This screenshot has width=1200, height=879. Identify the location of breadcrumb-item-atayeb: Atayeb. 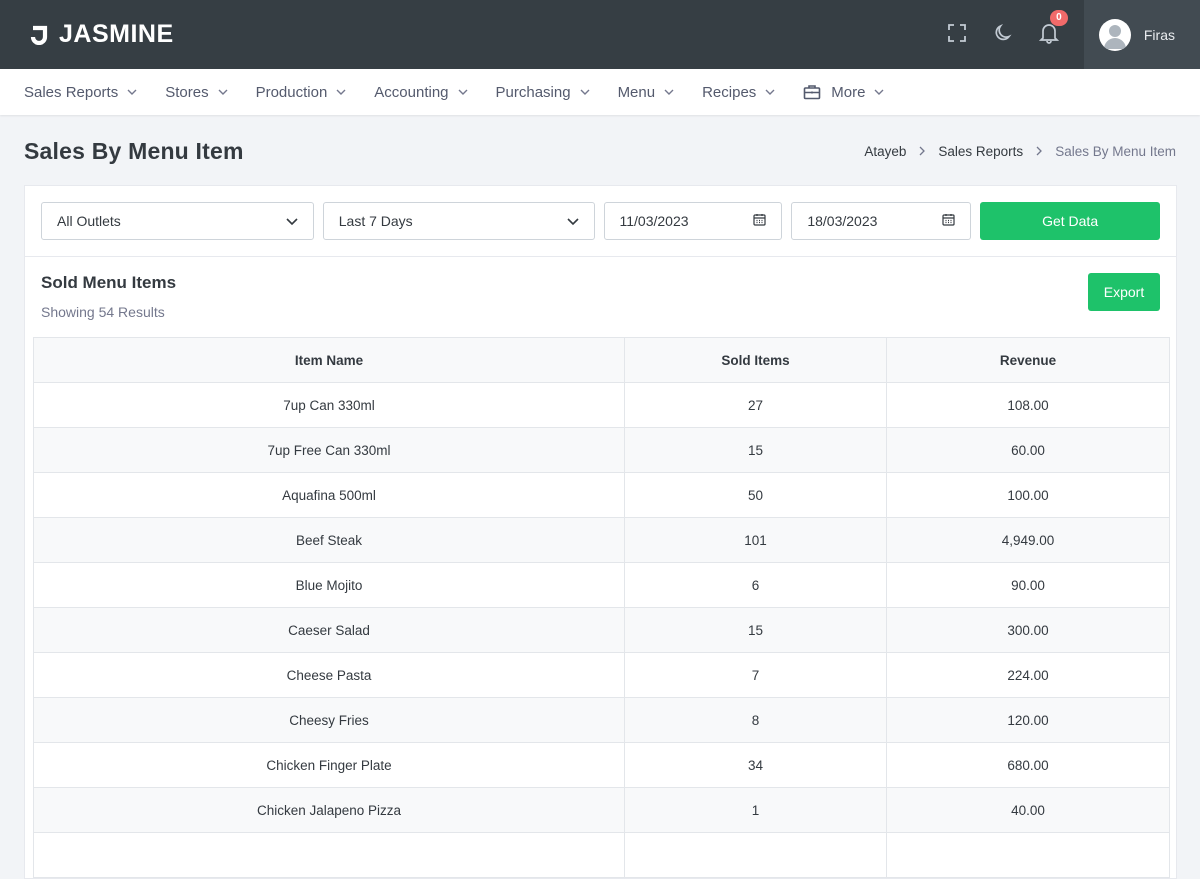
(885, 151).